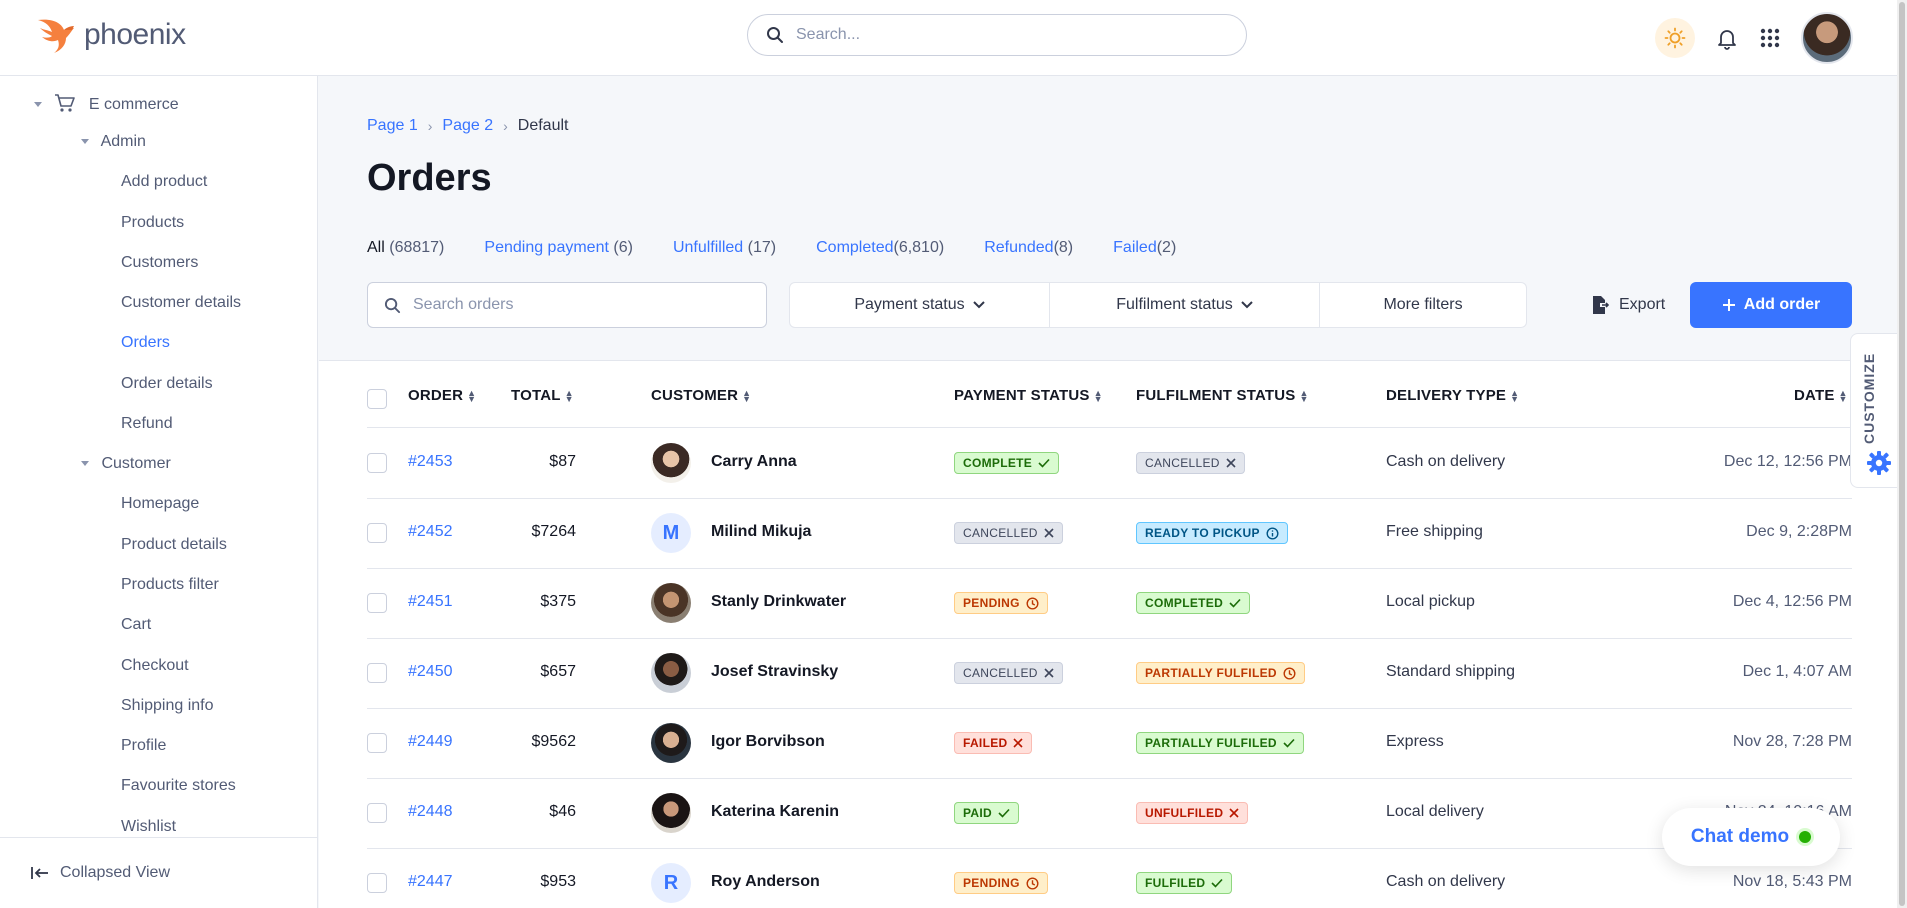 Image resolution: width=1907 pixels, height=908 pixels. What do you see at coordinates (147, 423) in the screenshot?
I see `sidebar-item-refund: Refund` at bounding box center [147, 423].